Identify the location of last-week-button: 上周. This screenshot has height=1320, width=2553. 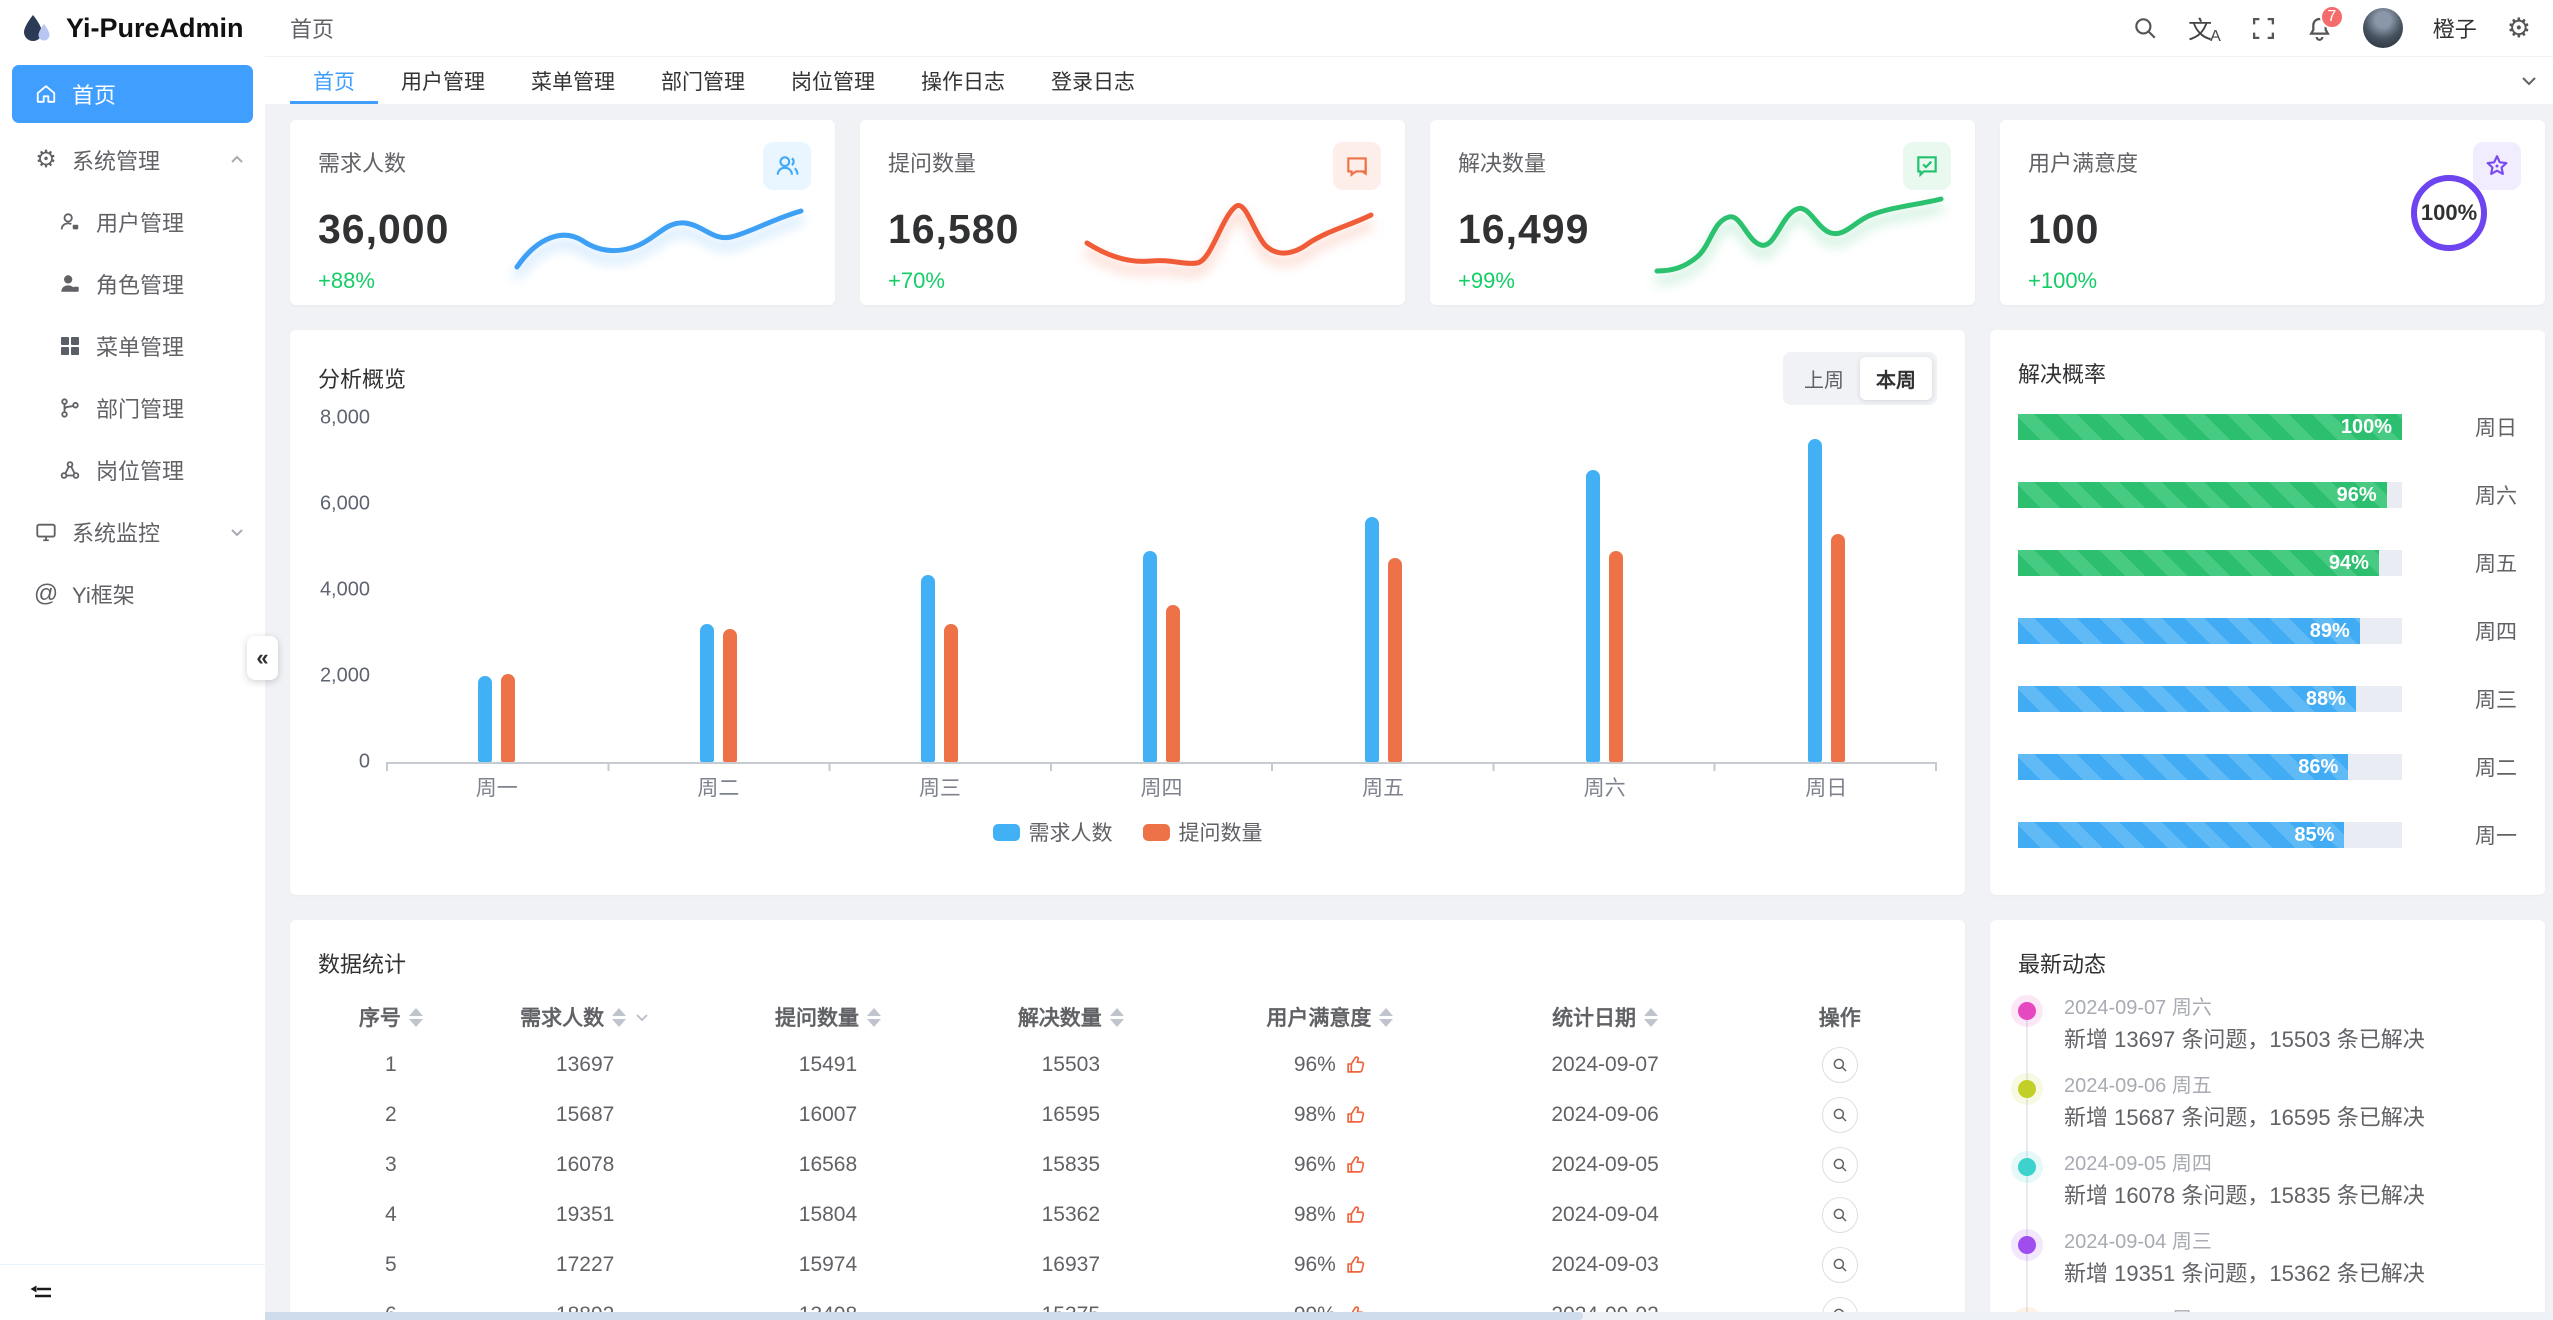
(1824, 378).